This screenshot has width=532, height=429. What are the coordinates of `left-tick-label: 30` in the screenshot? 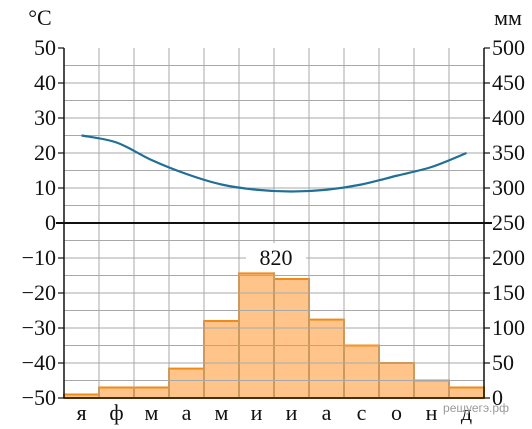 It's located at (45, 117).